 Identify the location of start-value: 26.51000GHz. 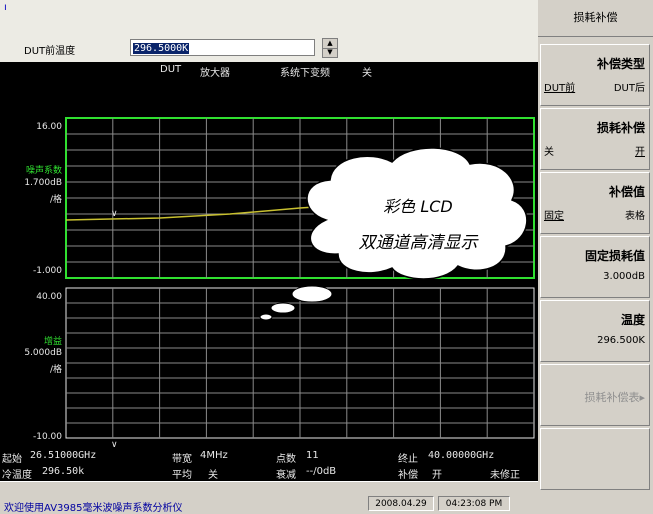
(63, 455).